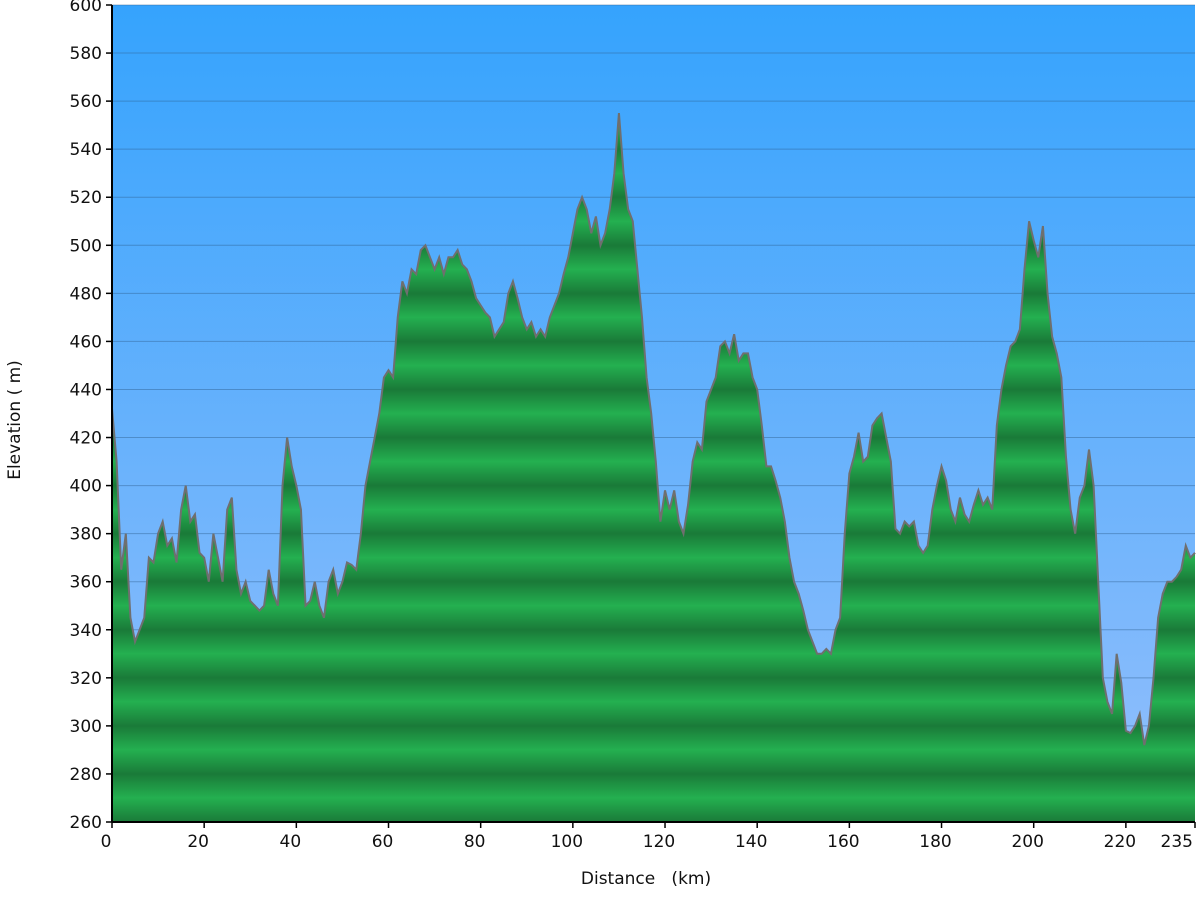 The width and height of the screenshot is (1200, 904). I want to click on y-tick-label: 500, so click(86, 246).